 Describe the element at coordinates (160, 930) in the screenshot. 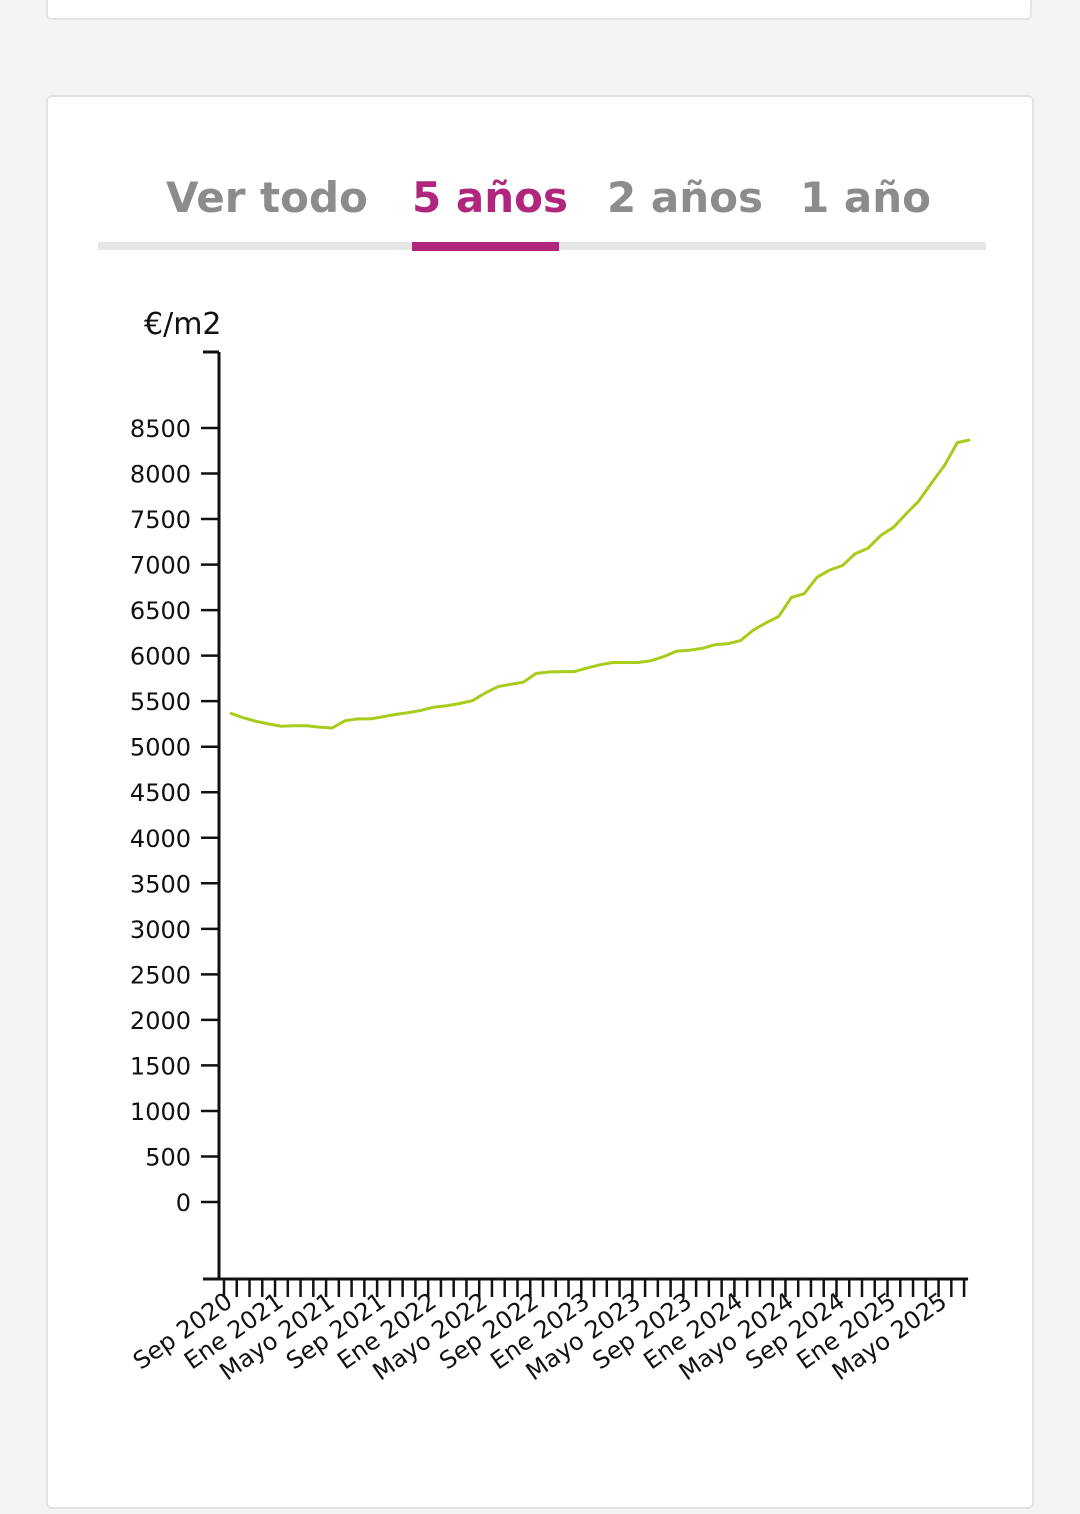

I see `y-tick-label: 3000` at that location.